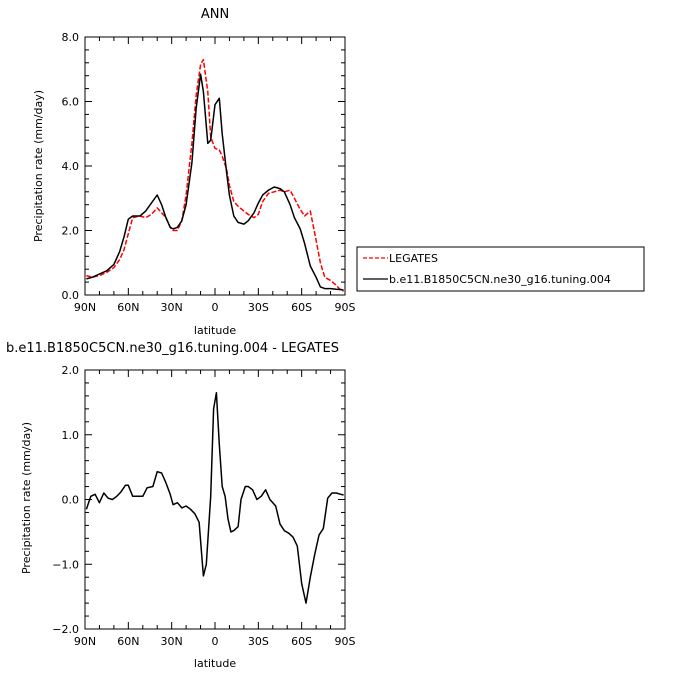 The width and height of the screenshot is (676, 678). Describe the element at coordinates (65, 564) in the screenshot. I see `bottom-y-tick-label: −1.0` at that location.